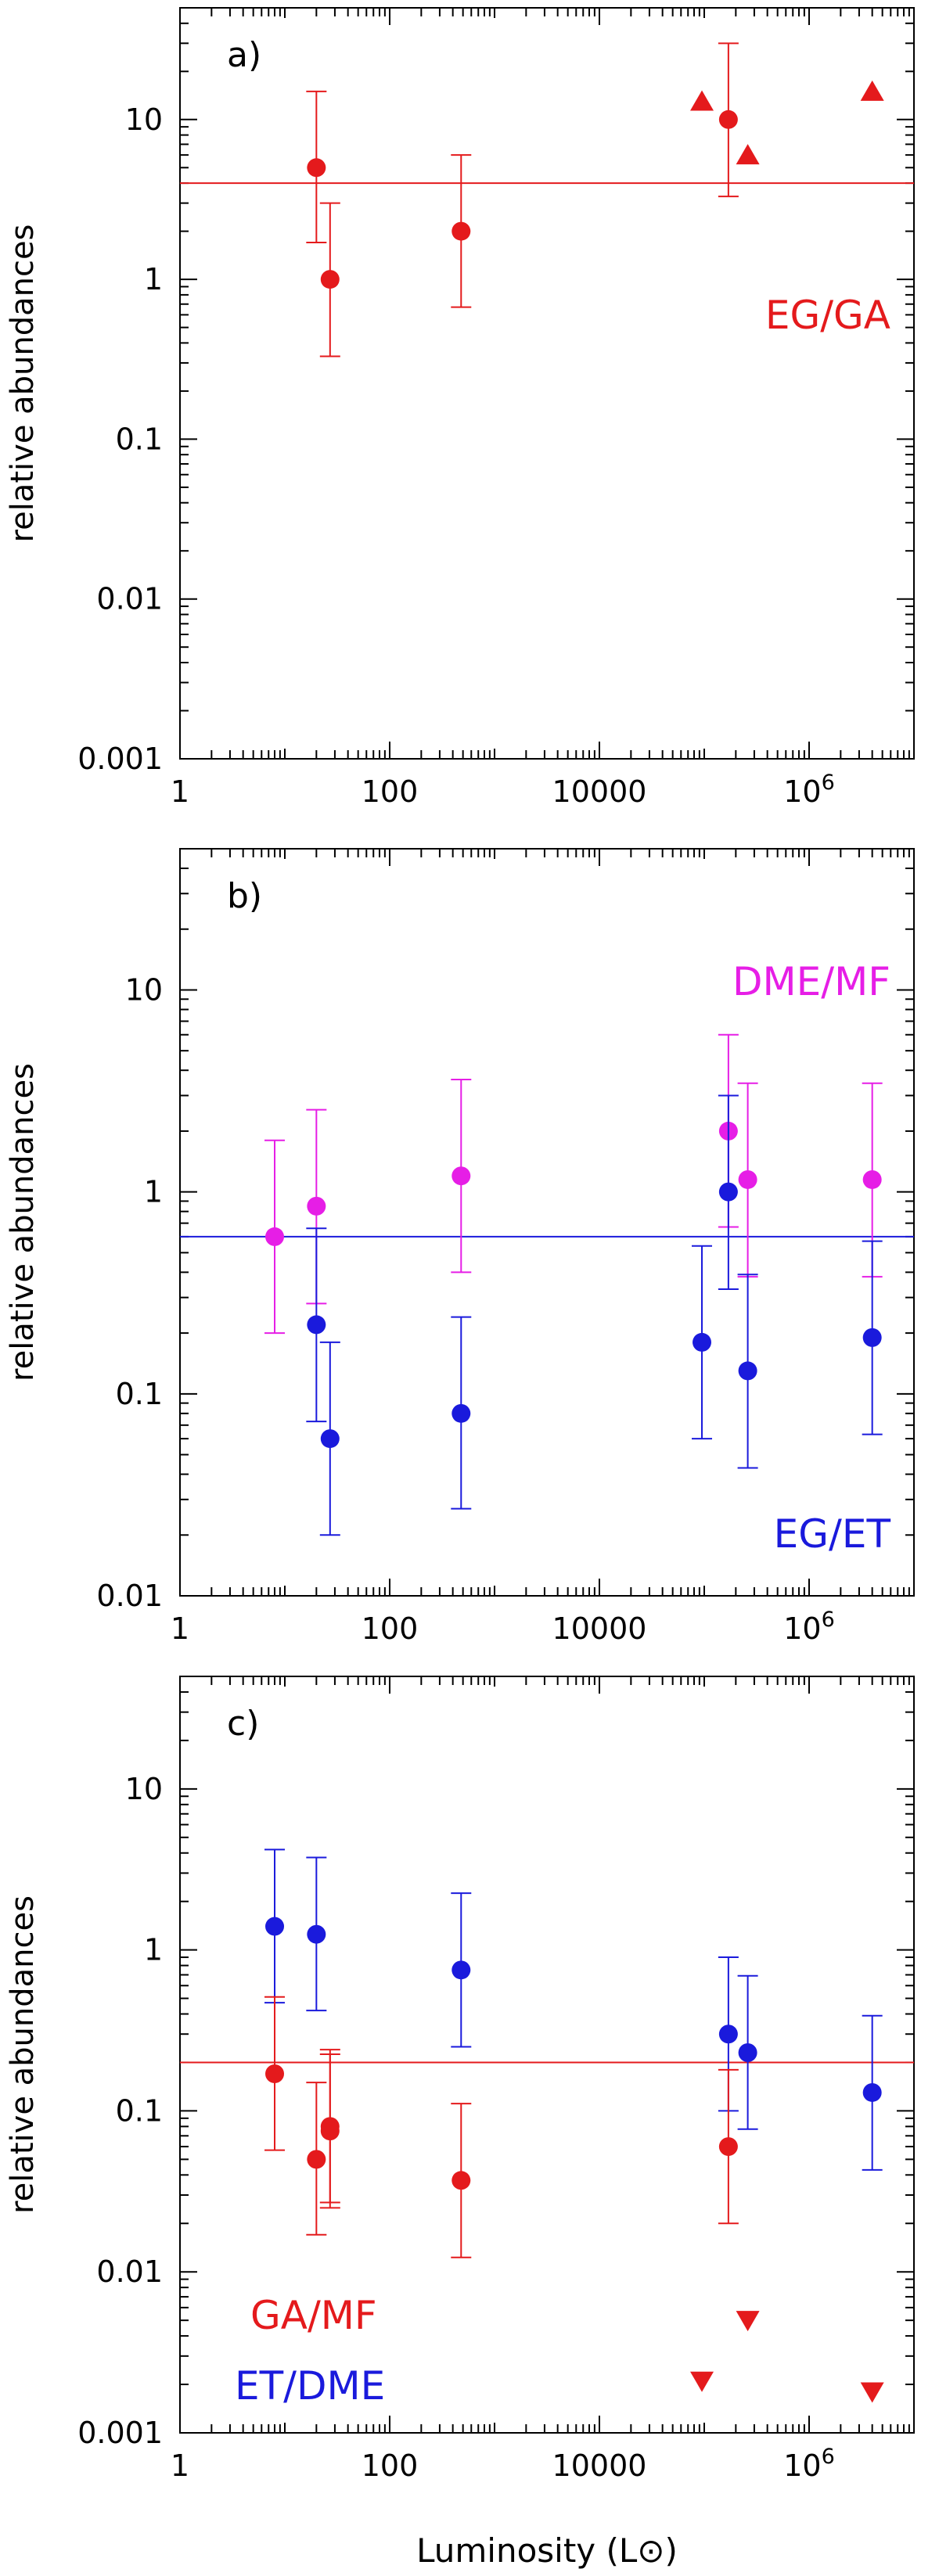 The width and height of the screenshot is (939, 2576). I want to click on series-annotation: DME/MF, so click(811, 981).